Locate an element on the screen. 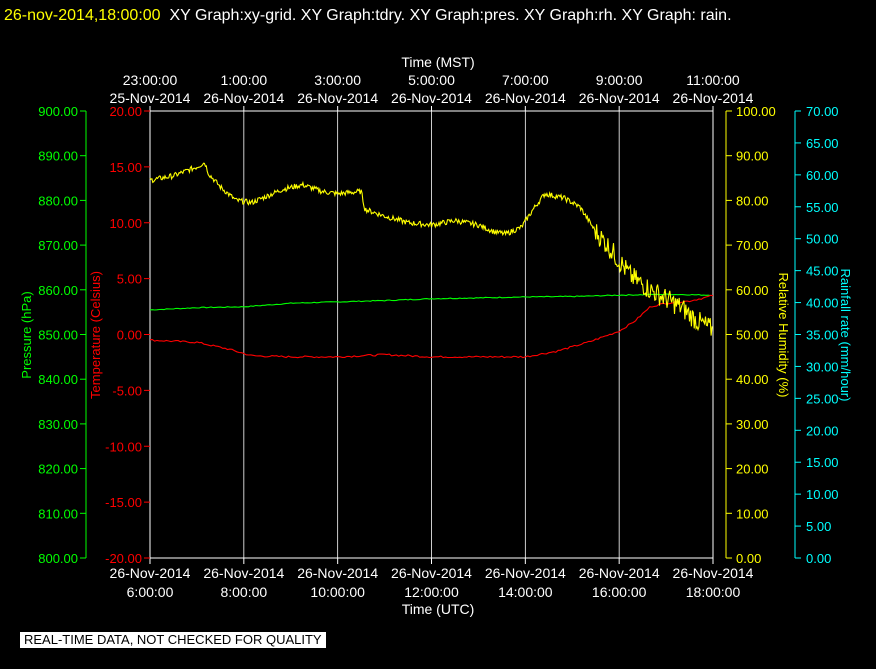 The width and height of the screenshot is (876, 669). pressure-axis-label: Pressure (hPa) is located at coordinates (26, 334).